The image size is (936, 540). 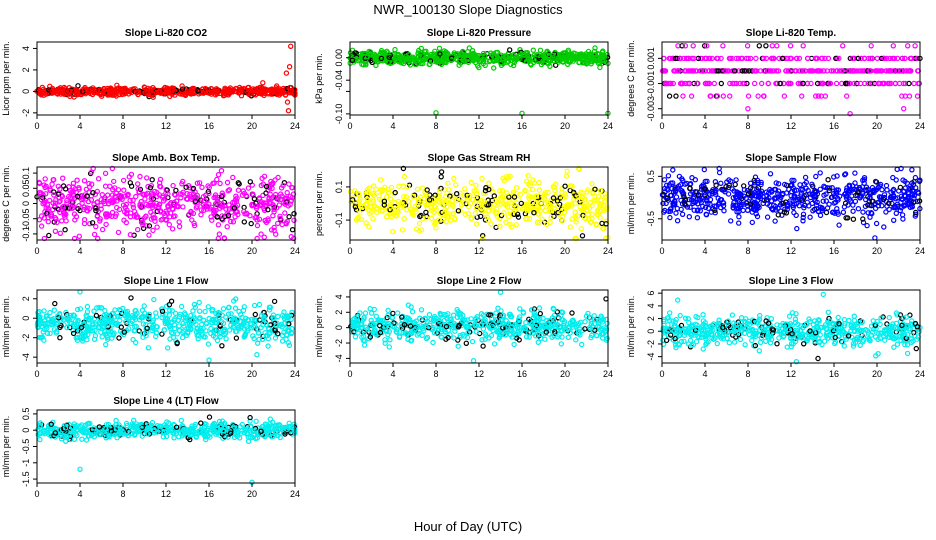 What do you see at coordinates (479, 33) in the screenshot?
I see `panel-title: Slope Li-820 Pressure` at bounding box center [479, 33].